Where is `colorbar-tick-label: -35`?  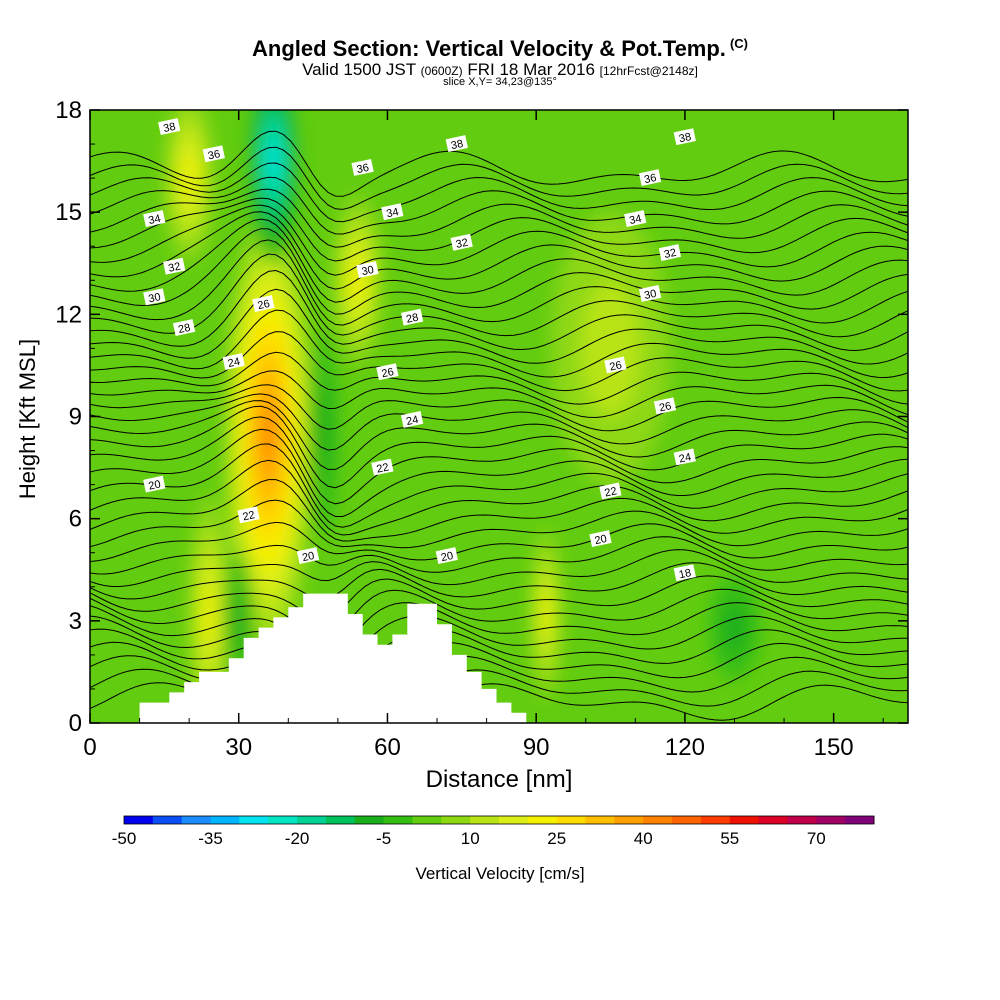 colorbar-tick-label: -35 is located at coordinates (210, 838).